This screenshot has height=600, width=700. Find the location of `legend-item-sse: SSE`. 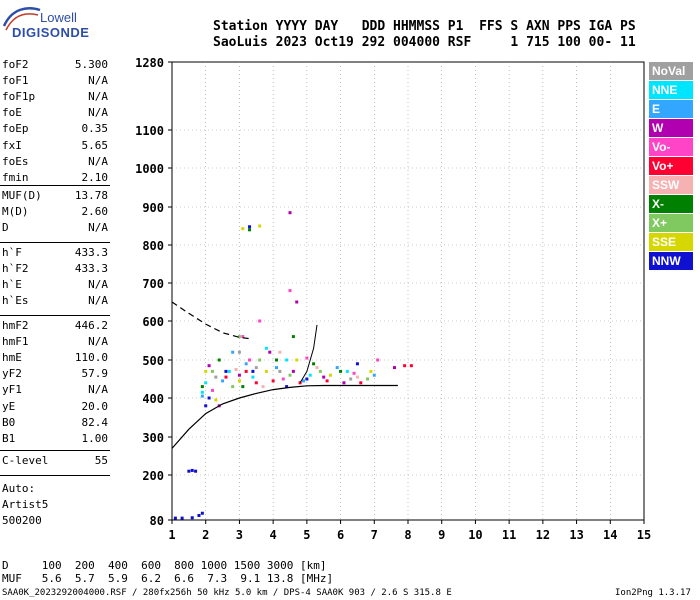

legend-item-sse: SSE is located at coordinates (671, 242).